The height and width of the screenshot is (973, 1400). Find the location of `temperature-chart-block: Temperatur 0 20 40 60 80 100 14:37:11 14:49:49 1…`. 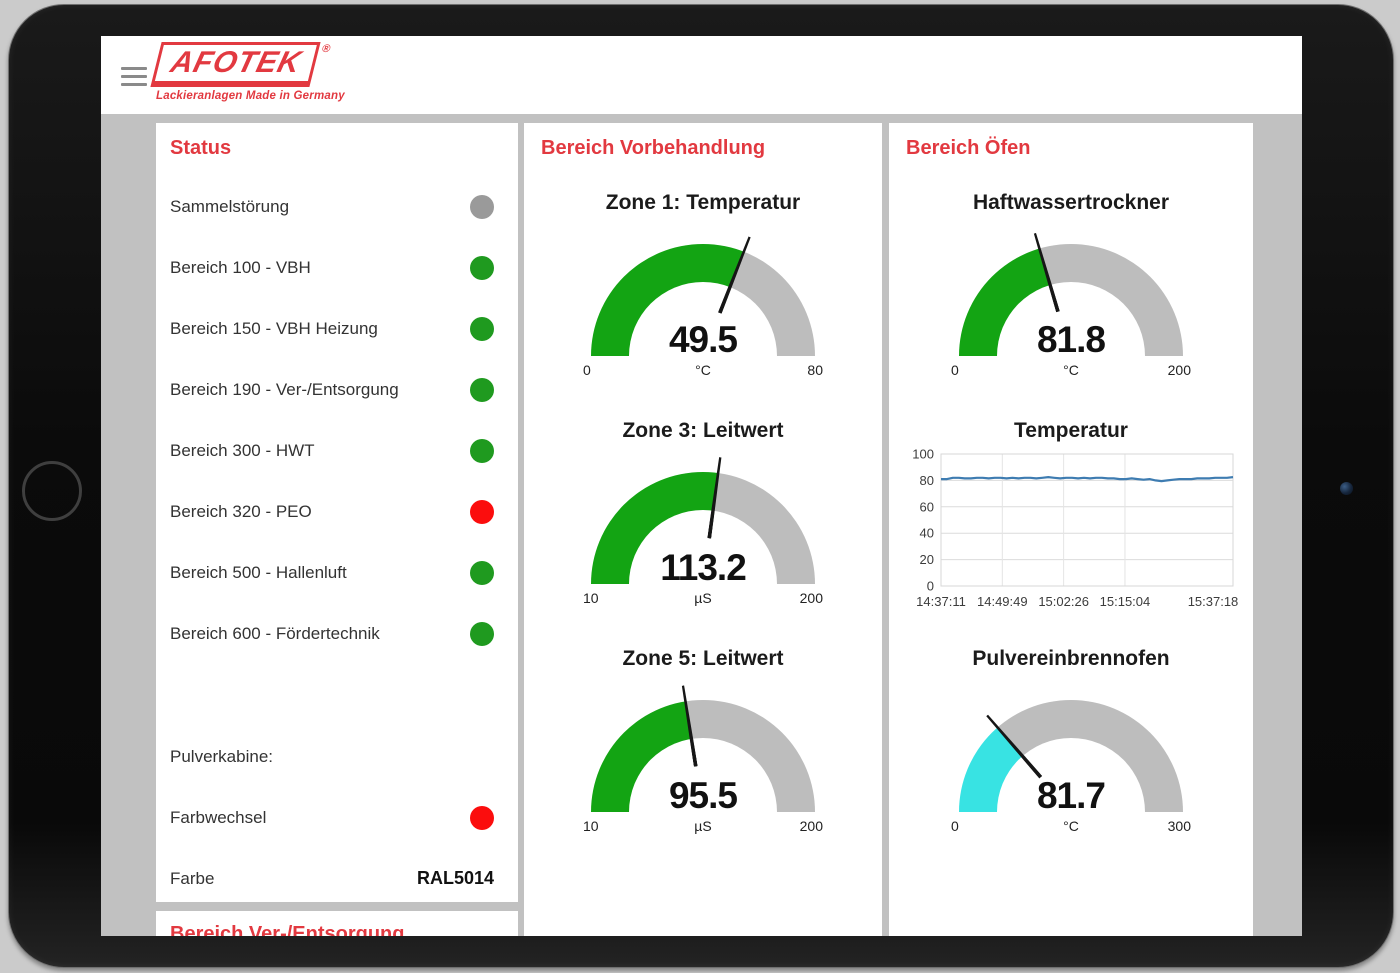

temperature-chart-block: Temperatur 0 20 40 60 80 100 14:37:11 14:49:49 1… is located at coordinates (1071, 513).